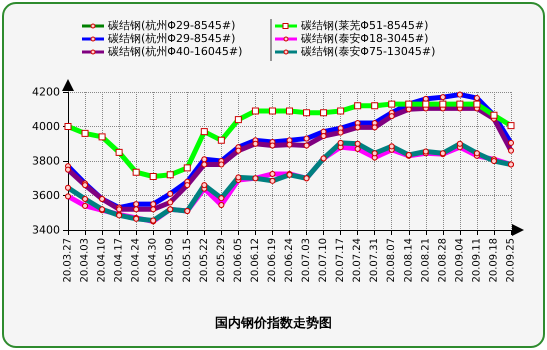 This screenshot has width=547, height=350. I want to click on y-tick-label: 3600, so click(46, 195).